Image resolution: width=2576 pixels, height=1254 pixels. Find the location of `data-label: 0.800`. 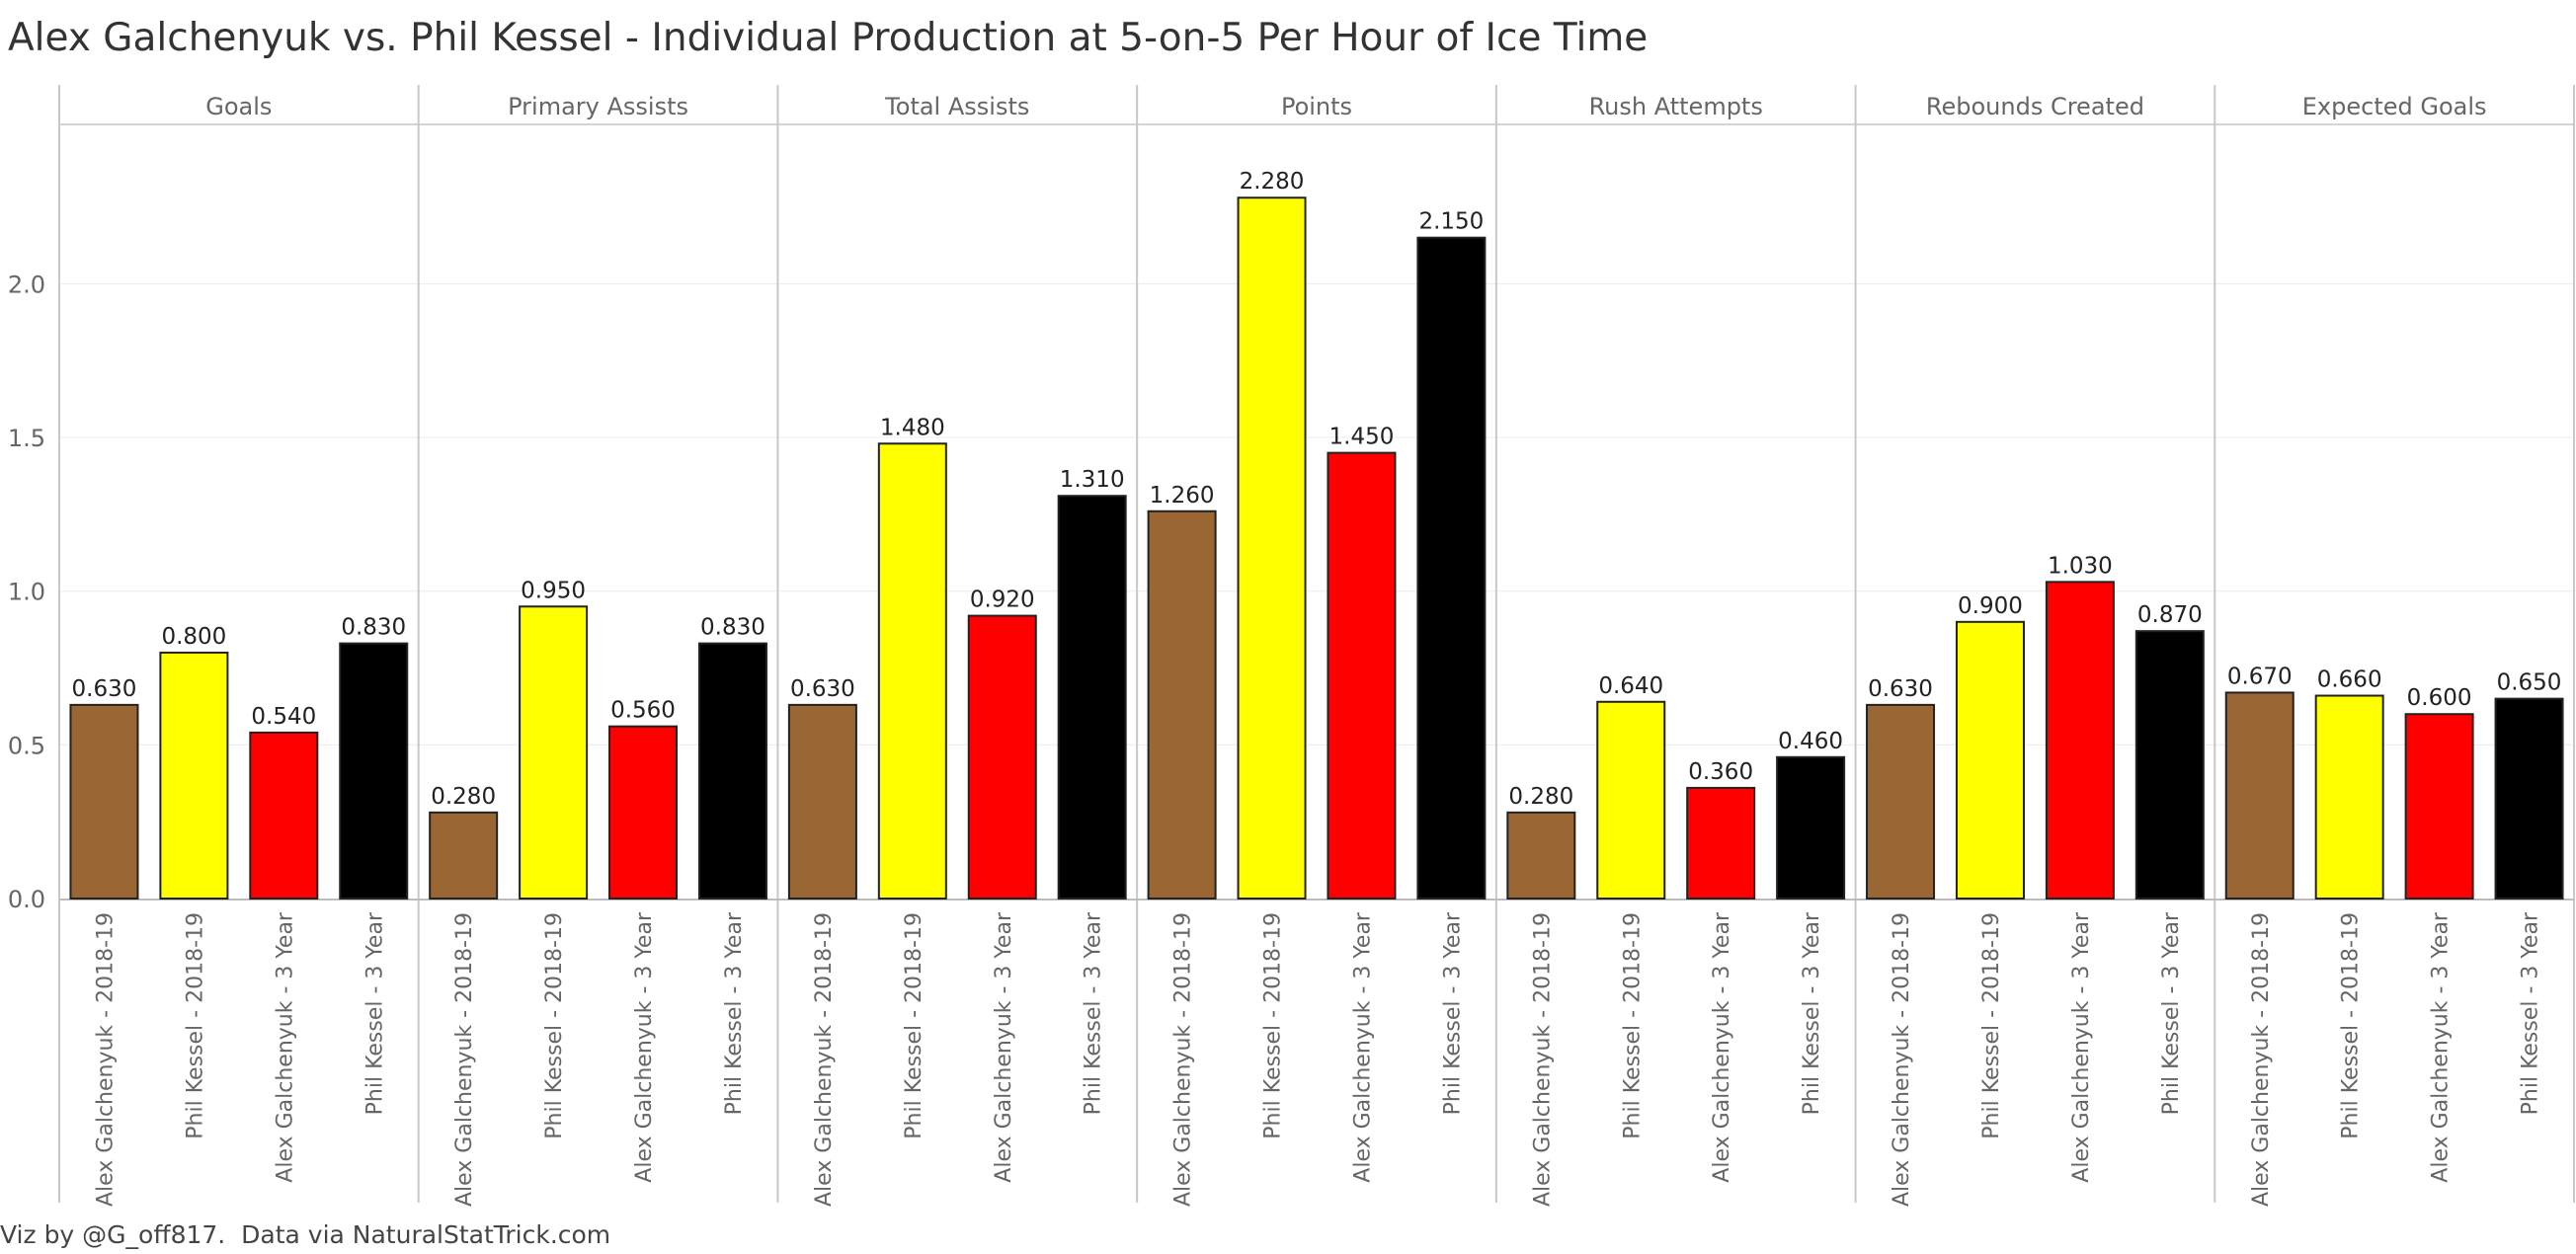

data-label: 0.800 is located at coordinates (193, 637).